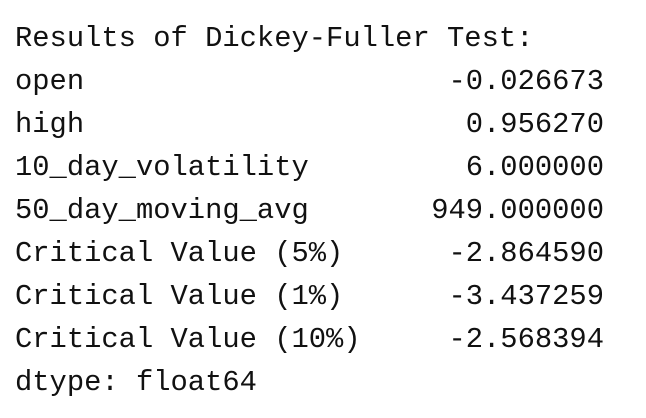 Image resolution: width=646 pixels, height=418 pixels. Describe the element at coordinates (517, 210) in the screenshot. I see `row-value: 949.000000` at that location.